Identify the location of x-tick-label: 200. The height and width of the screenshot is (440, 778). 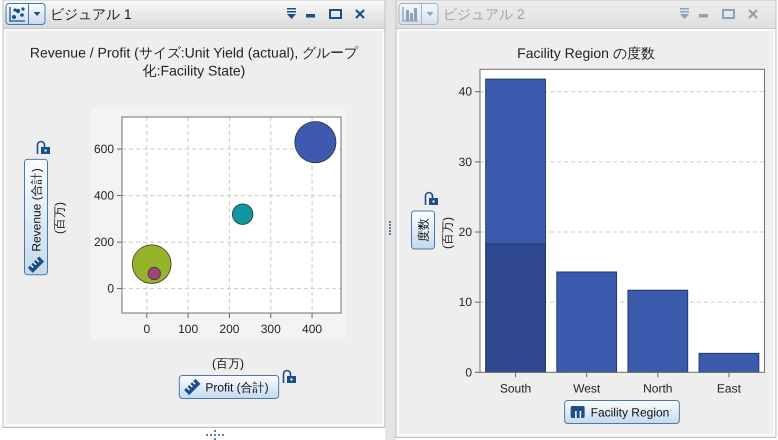
(229, 329).